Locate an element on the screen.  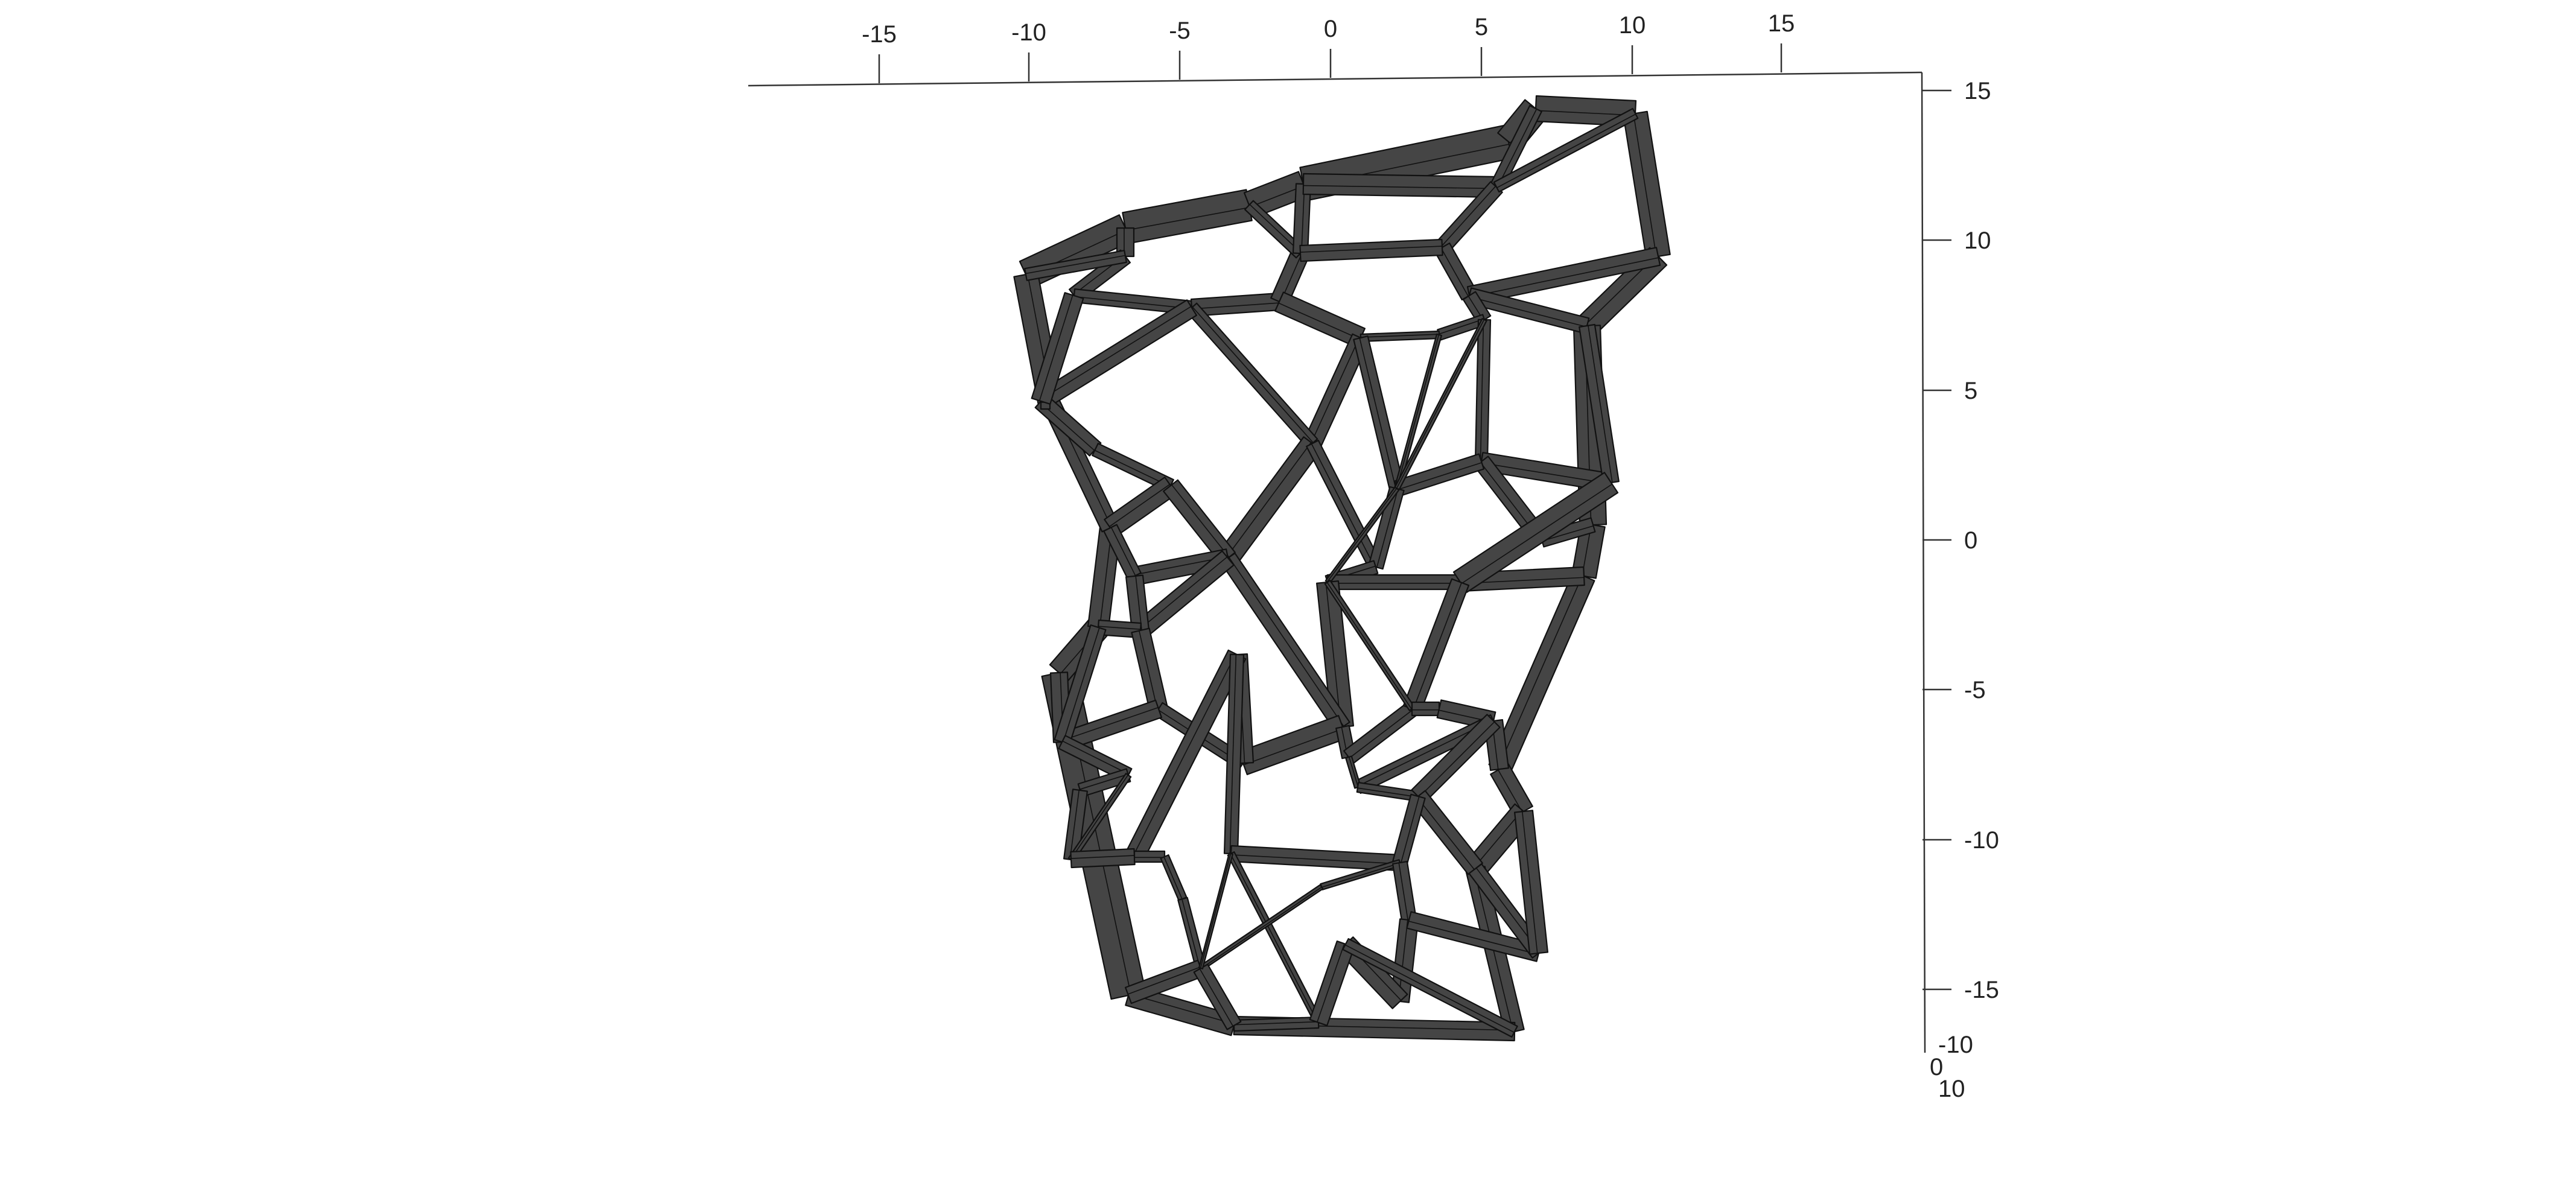
y-tick-label: 5 is located at coordinates (1971, 391).